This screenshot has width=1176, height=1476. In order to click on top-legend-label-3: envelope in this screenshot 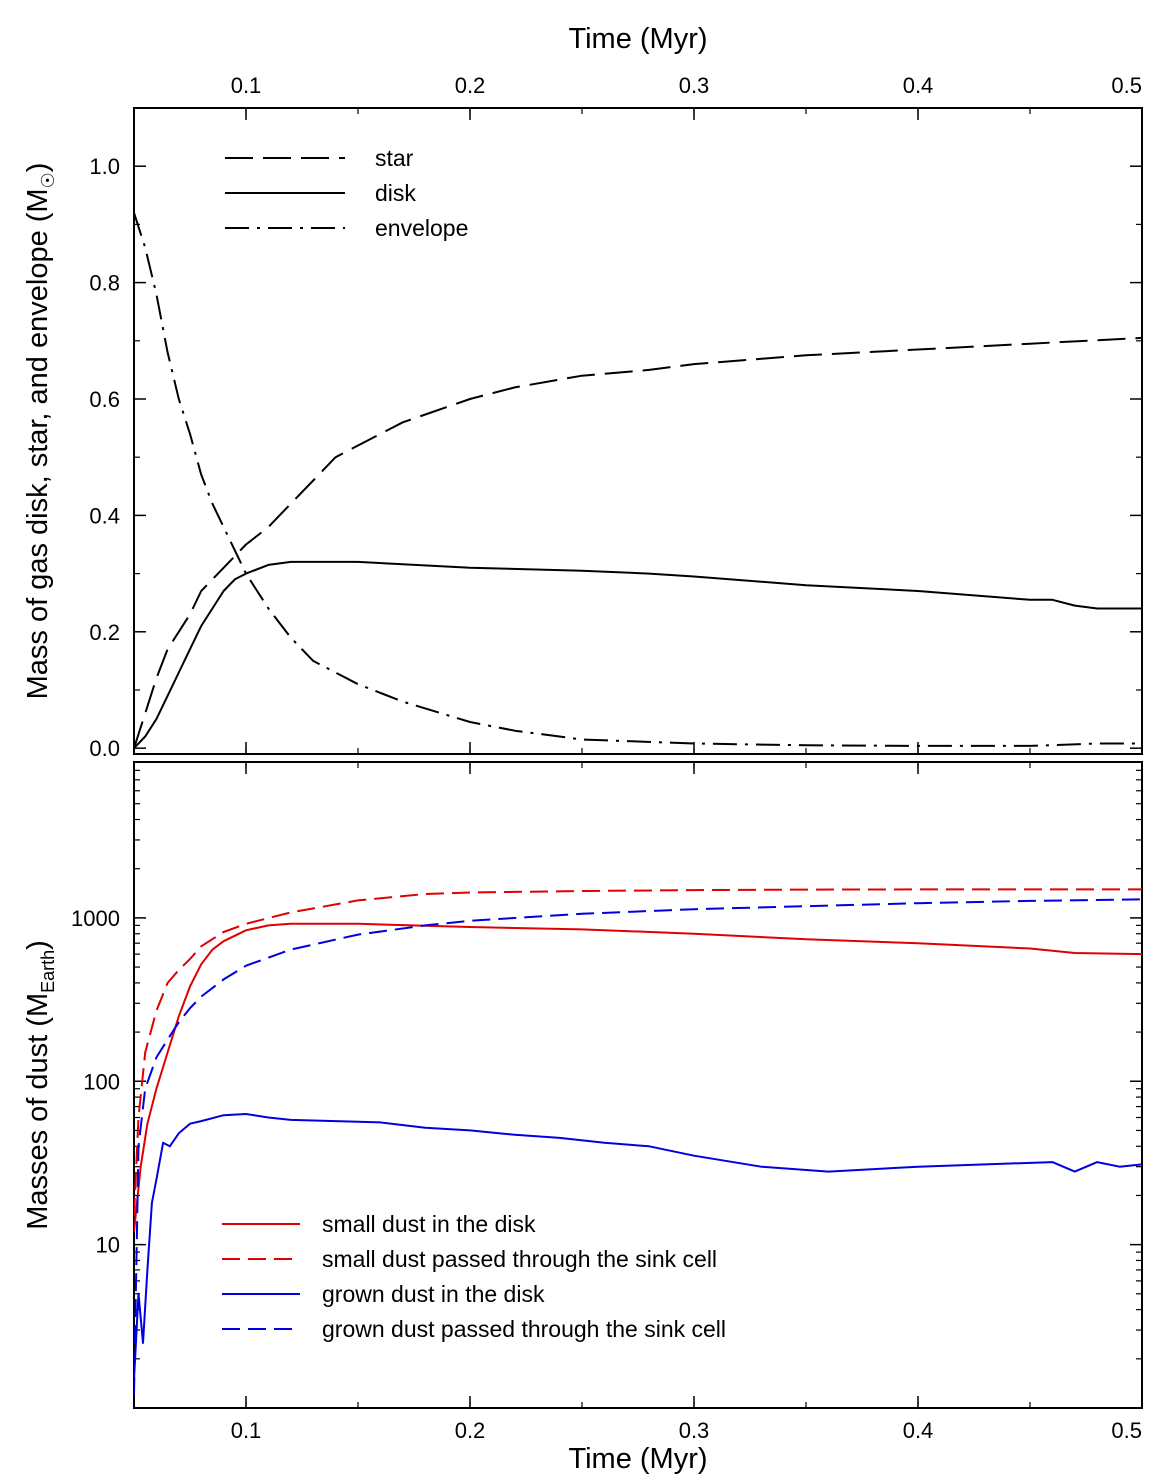, I will do `click(421, 228)`.